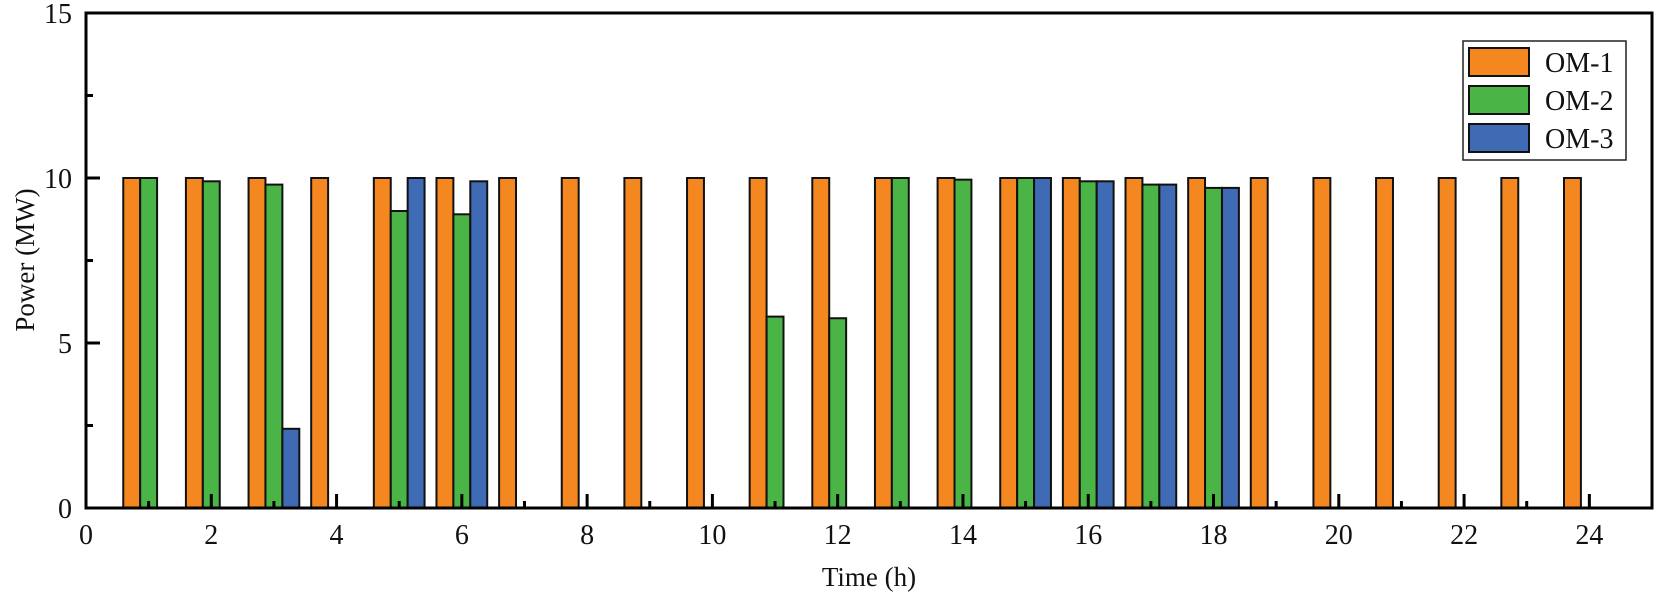 The width and height of the screenshot is (1655, 595). Describe the element at coordinates (1214, 535) in the screenshot. I see `x-tick-label: 18` at that location.